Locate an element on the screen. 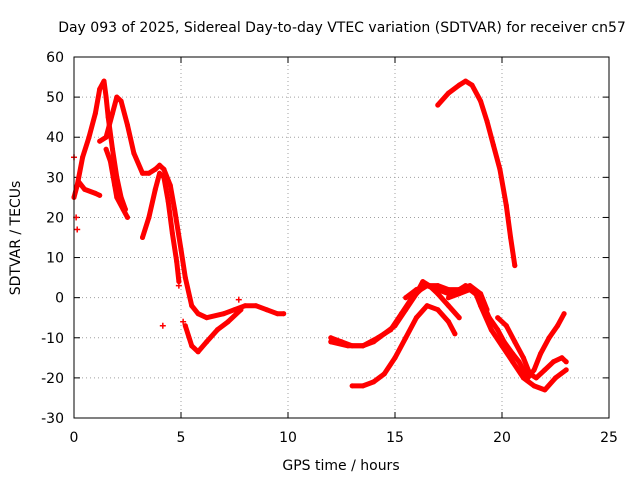 The image size is (640, 480). y-tick-label: -30 is located at coordinates (52, 419).